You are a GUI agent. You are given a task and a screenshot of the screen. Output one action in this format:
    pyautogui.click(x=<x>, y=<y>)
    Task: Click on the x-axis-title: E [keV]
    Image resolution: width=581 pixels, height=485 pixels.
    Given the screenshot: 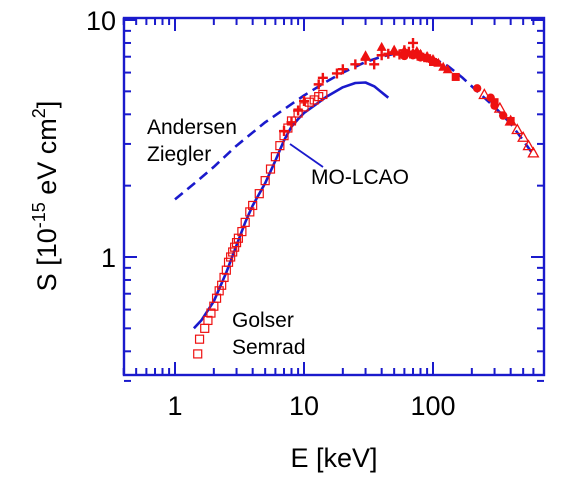 What is the action you would take?
    pyautogui.click(x=333, y=458)
    